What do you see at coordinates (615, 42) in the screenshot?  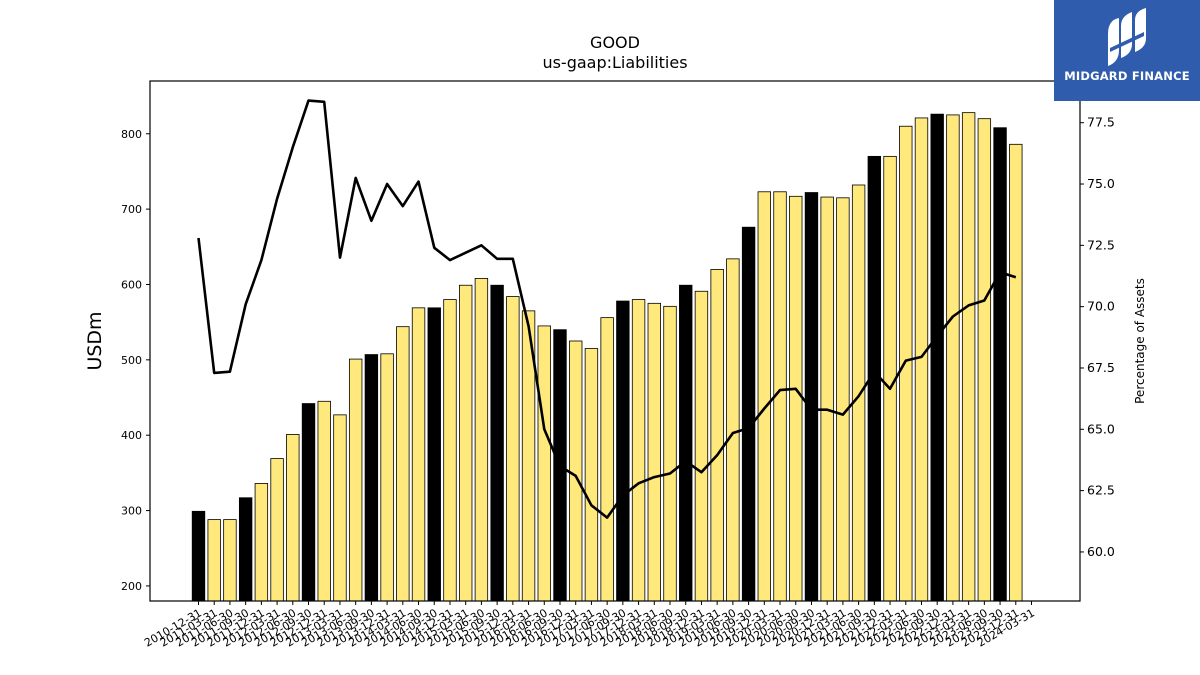 I see `chart-title: GOOD` at bounding box center [615, 42].